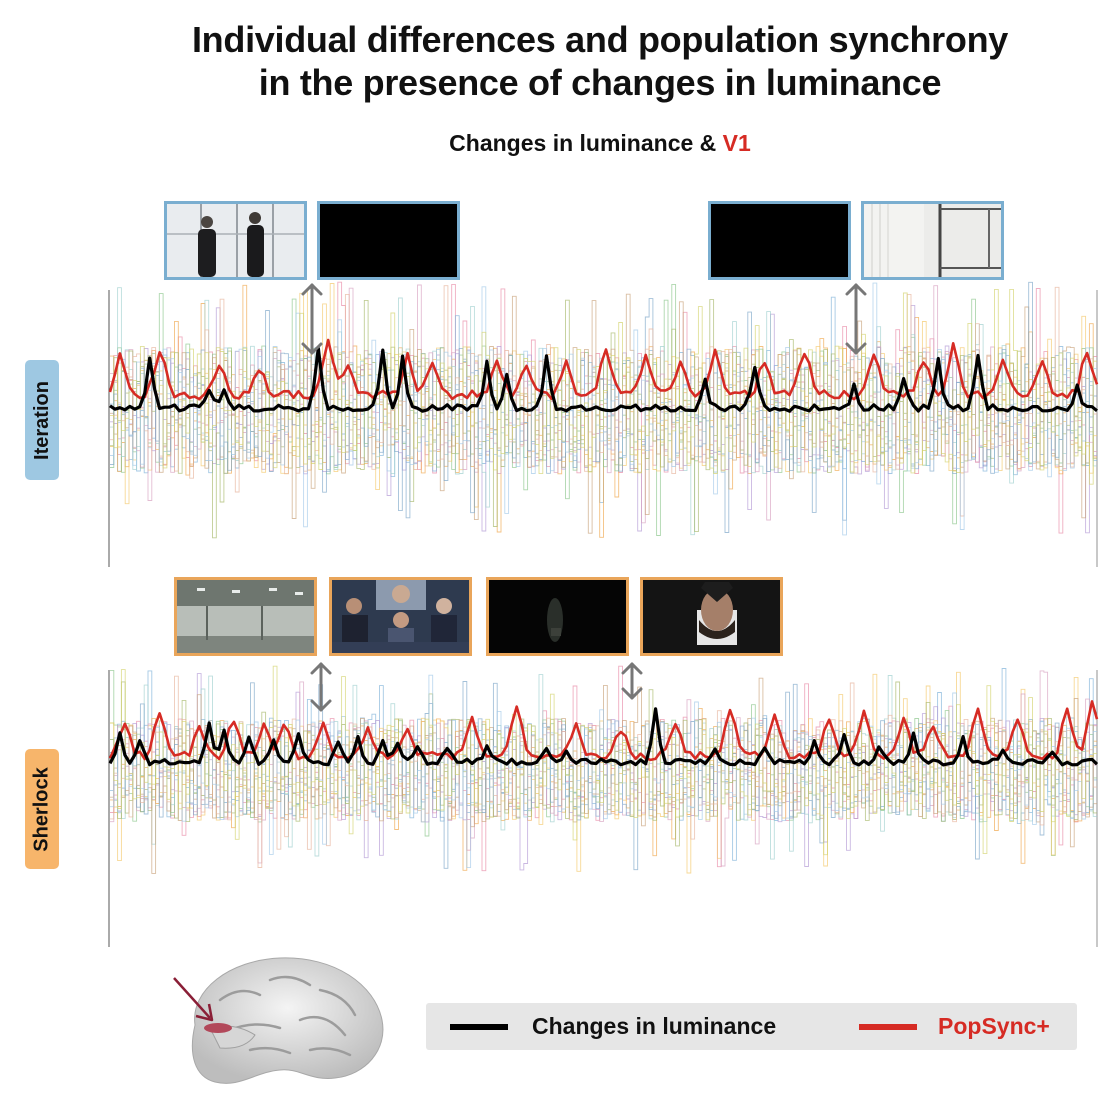 The image size is (1120, 1101). Describe the element at coordinates (603, 369) in the screenshot. I see `iteration-popsync-line` at that location.